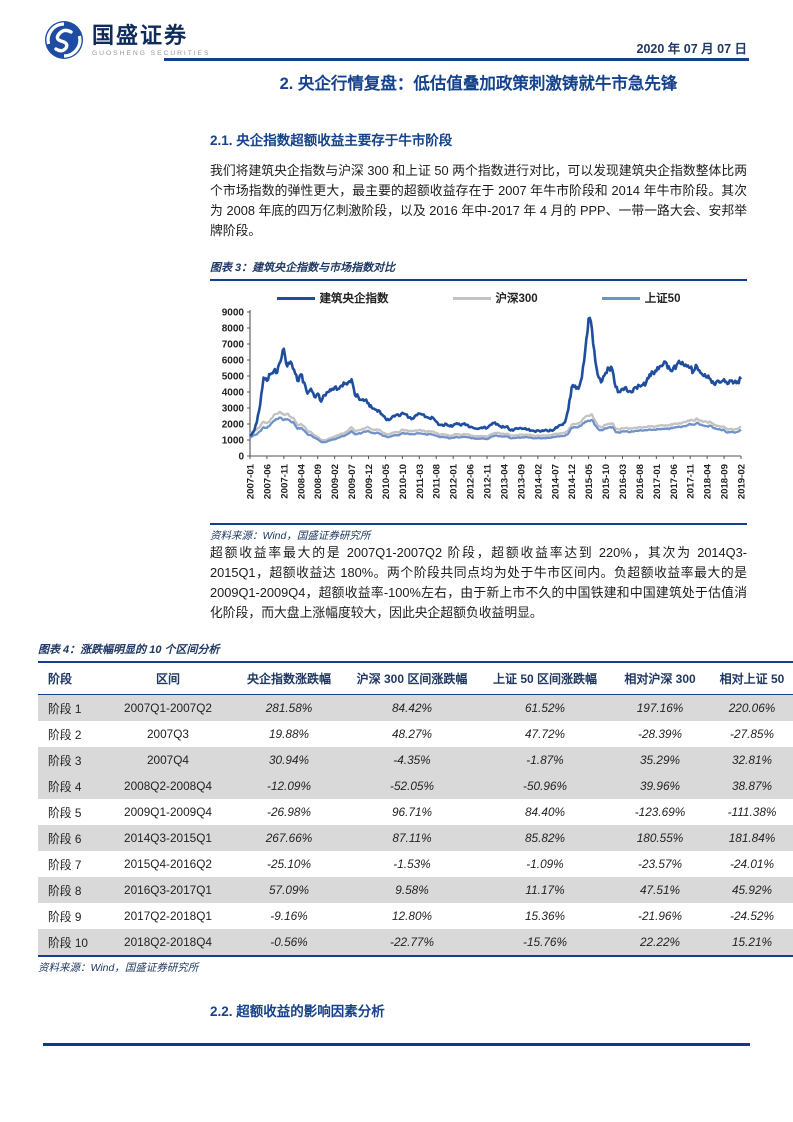  What do you see at coordinates (752, 708) in the screenshot?
I see `table-cell: 220.06%` at bounding box center [752, 708].